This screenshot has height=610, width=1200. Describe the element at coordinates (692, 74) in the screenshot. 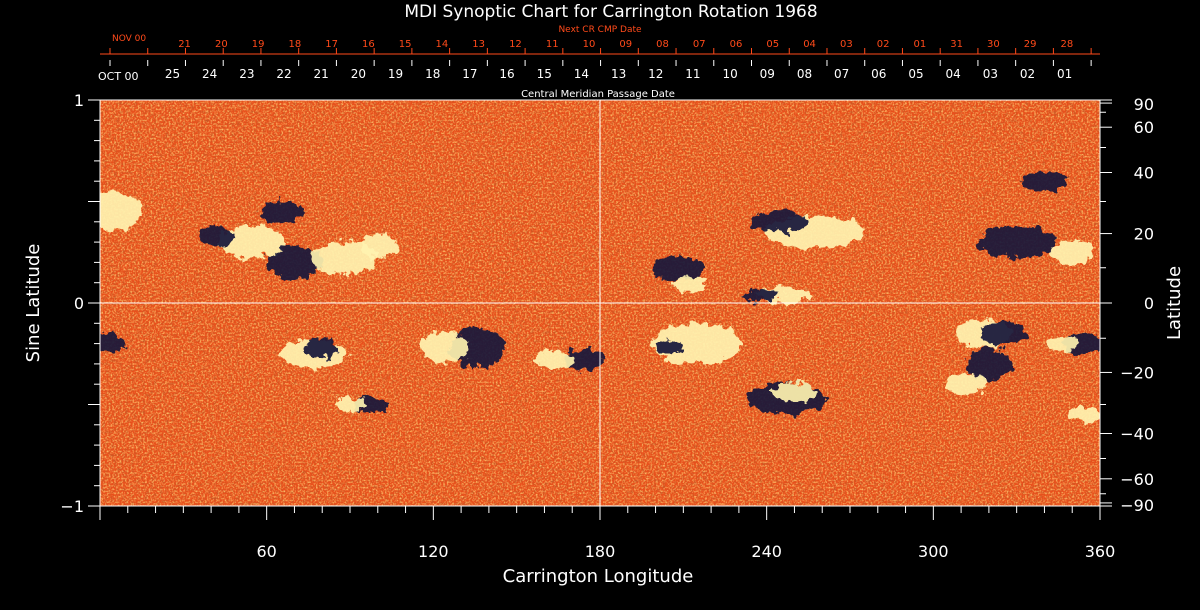

I see `cmp-date-label: 11` at that location.